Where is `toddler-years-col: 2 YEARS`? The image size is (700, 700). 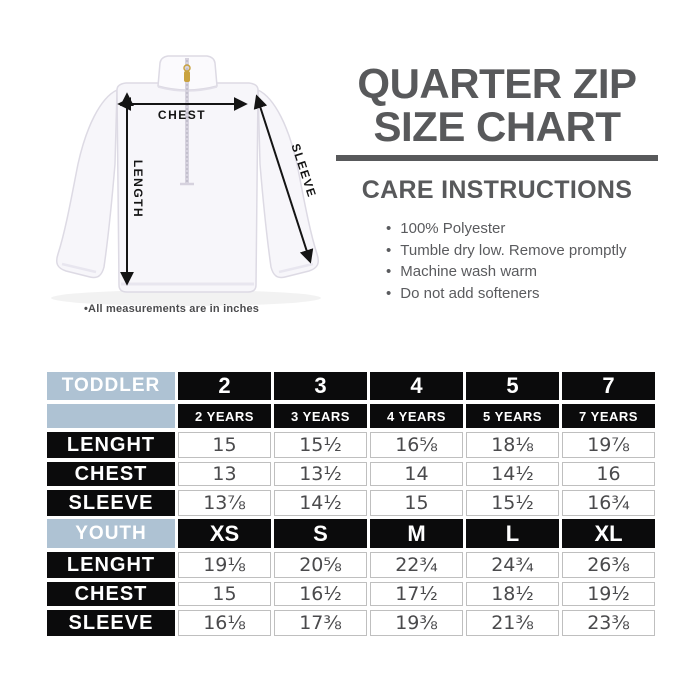
toddler-years-col: 2 YEARS is located at coordinates (224, 416).